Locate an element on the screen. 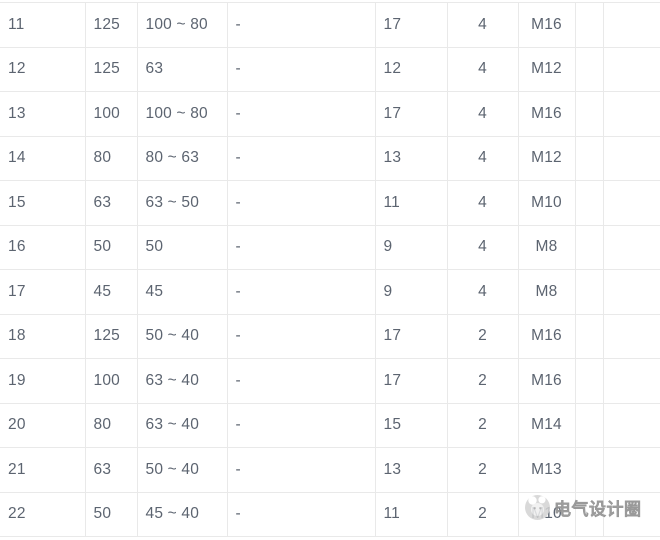  table-row: 20 80 63 ~ 40-15 2 M14 is located at coordinates (330, 425).